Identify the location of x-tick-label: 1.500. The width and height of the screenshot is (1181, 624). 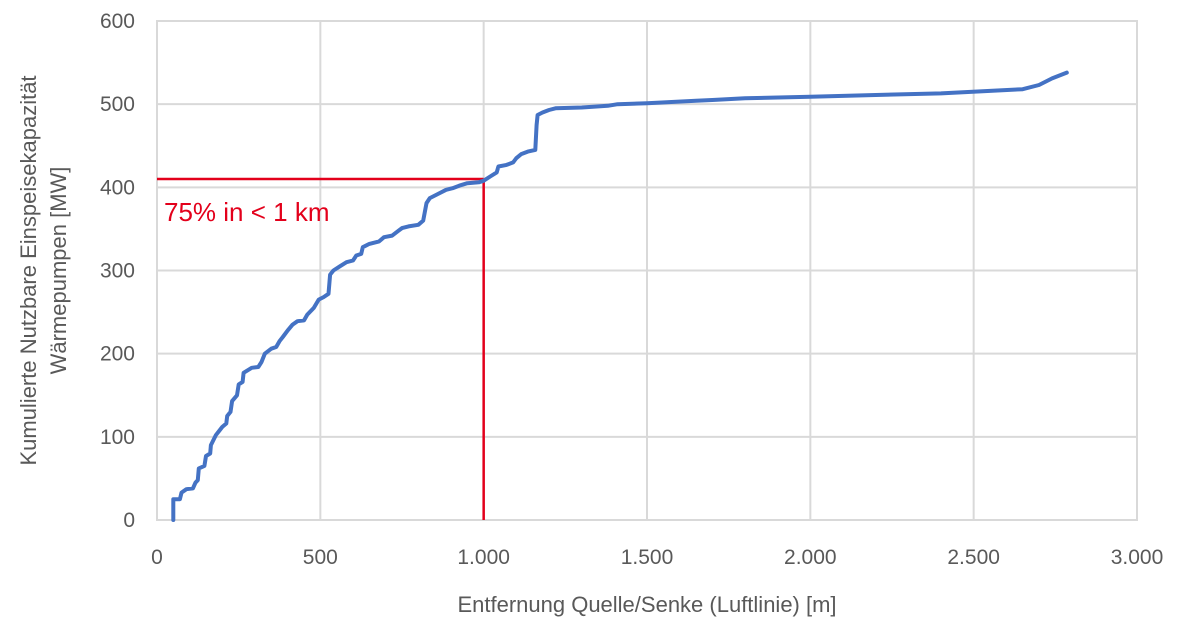
(647, 557).